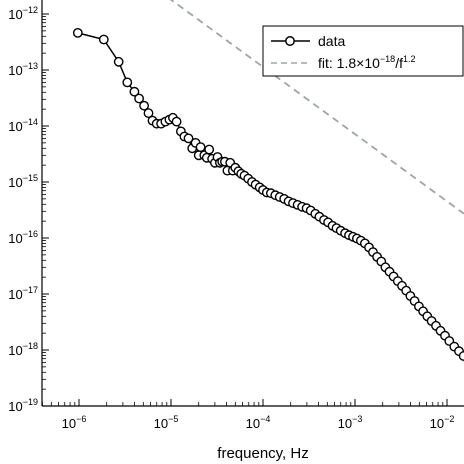  I want to click on y-tick-exp: −13, so click(30, 66).